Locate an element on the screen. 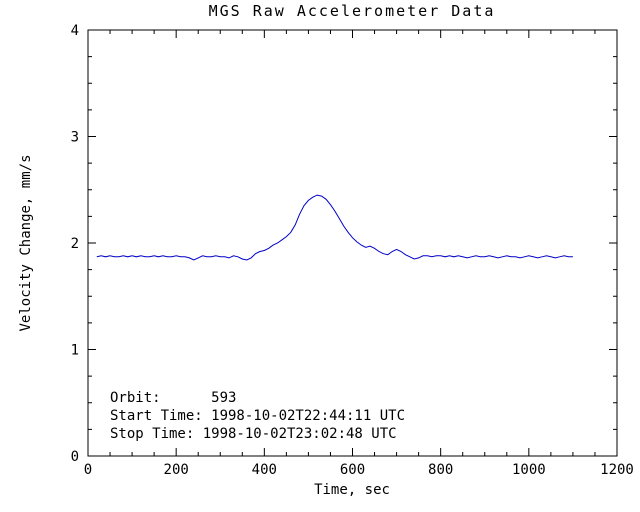 This screenshot has width=640, height=512. y-tick-label: 3 is located at coordinates (75, 138).